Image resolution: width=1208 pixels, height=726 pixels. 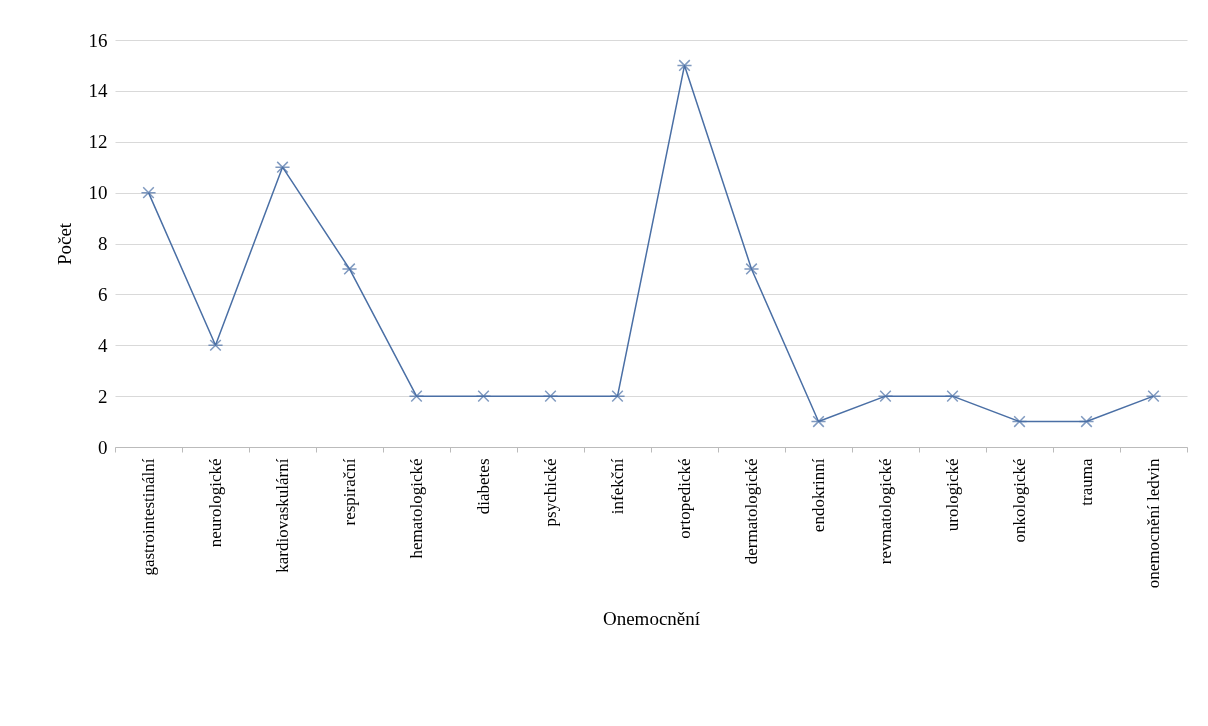 I want to click on y-axis-title: Počet, so click(x=64, y=244).